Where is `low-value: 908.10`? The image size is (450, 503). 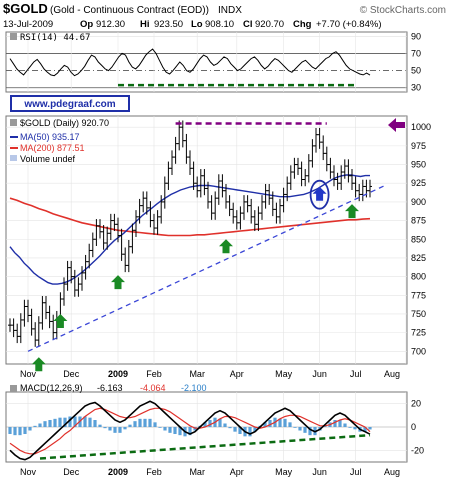
low-value: 908.10 is located at coordinates (219, 24).